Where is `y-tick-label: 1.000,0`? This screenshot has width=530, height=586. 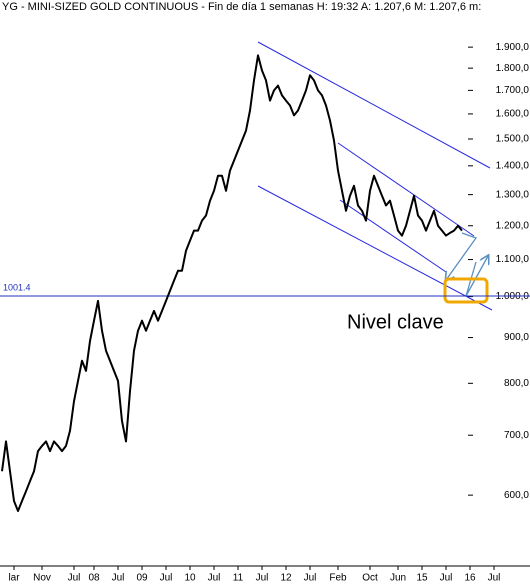
y-tick-label: 1.000,0 is located at coordinates (513, 296).